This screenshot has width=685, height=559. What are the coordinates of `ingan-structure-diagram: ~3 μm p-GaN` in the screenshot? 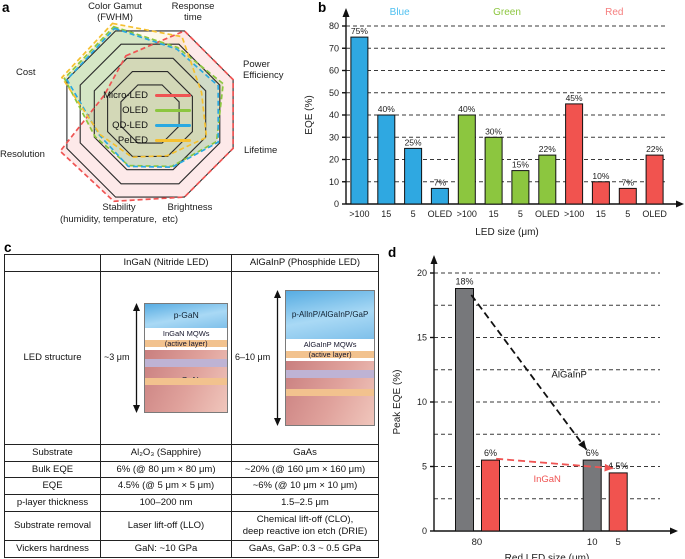 It's located at (166, 358).